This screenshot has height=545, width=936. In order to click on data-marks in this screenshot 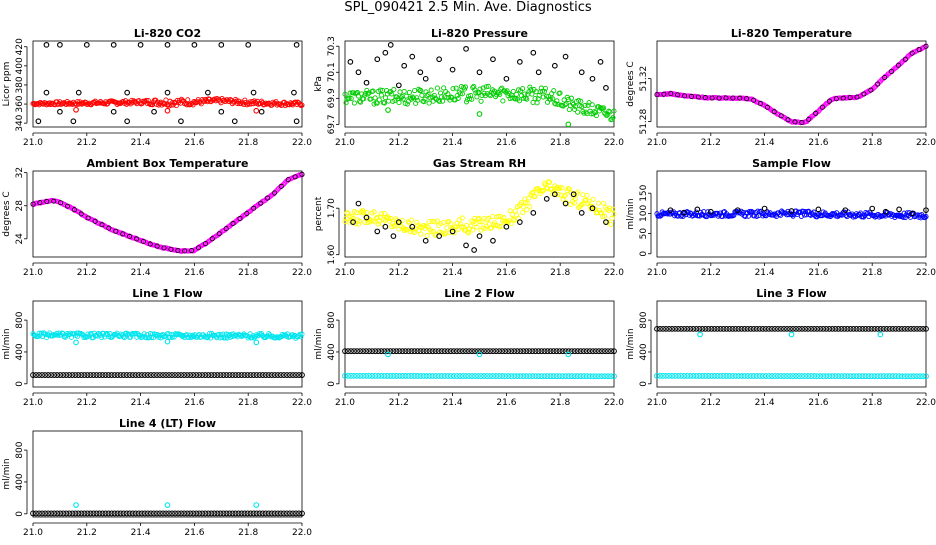, I will do `click(479, 364)`.